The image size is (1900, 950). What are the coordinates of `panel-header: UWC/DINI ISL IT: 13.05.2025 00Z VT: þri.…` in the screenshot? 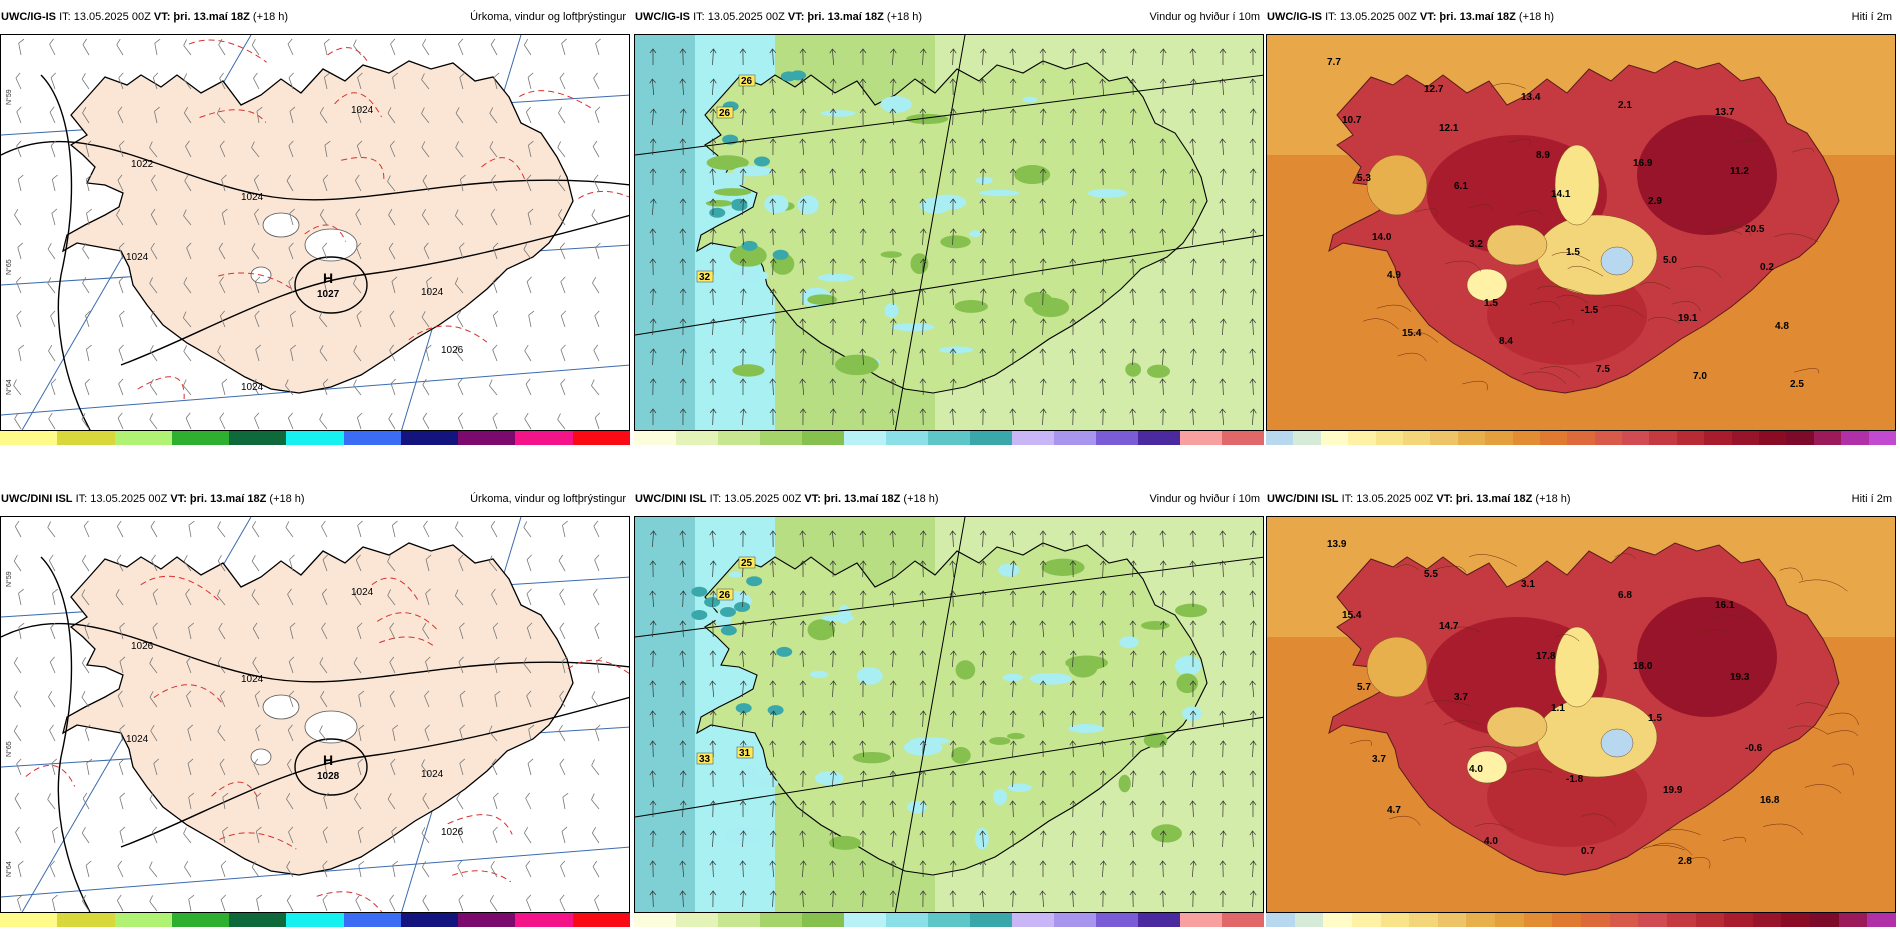 It's located at (949, 499).